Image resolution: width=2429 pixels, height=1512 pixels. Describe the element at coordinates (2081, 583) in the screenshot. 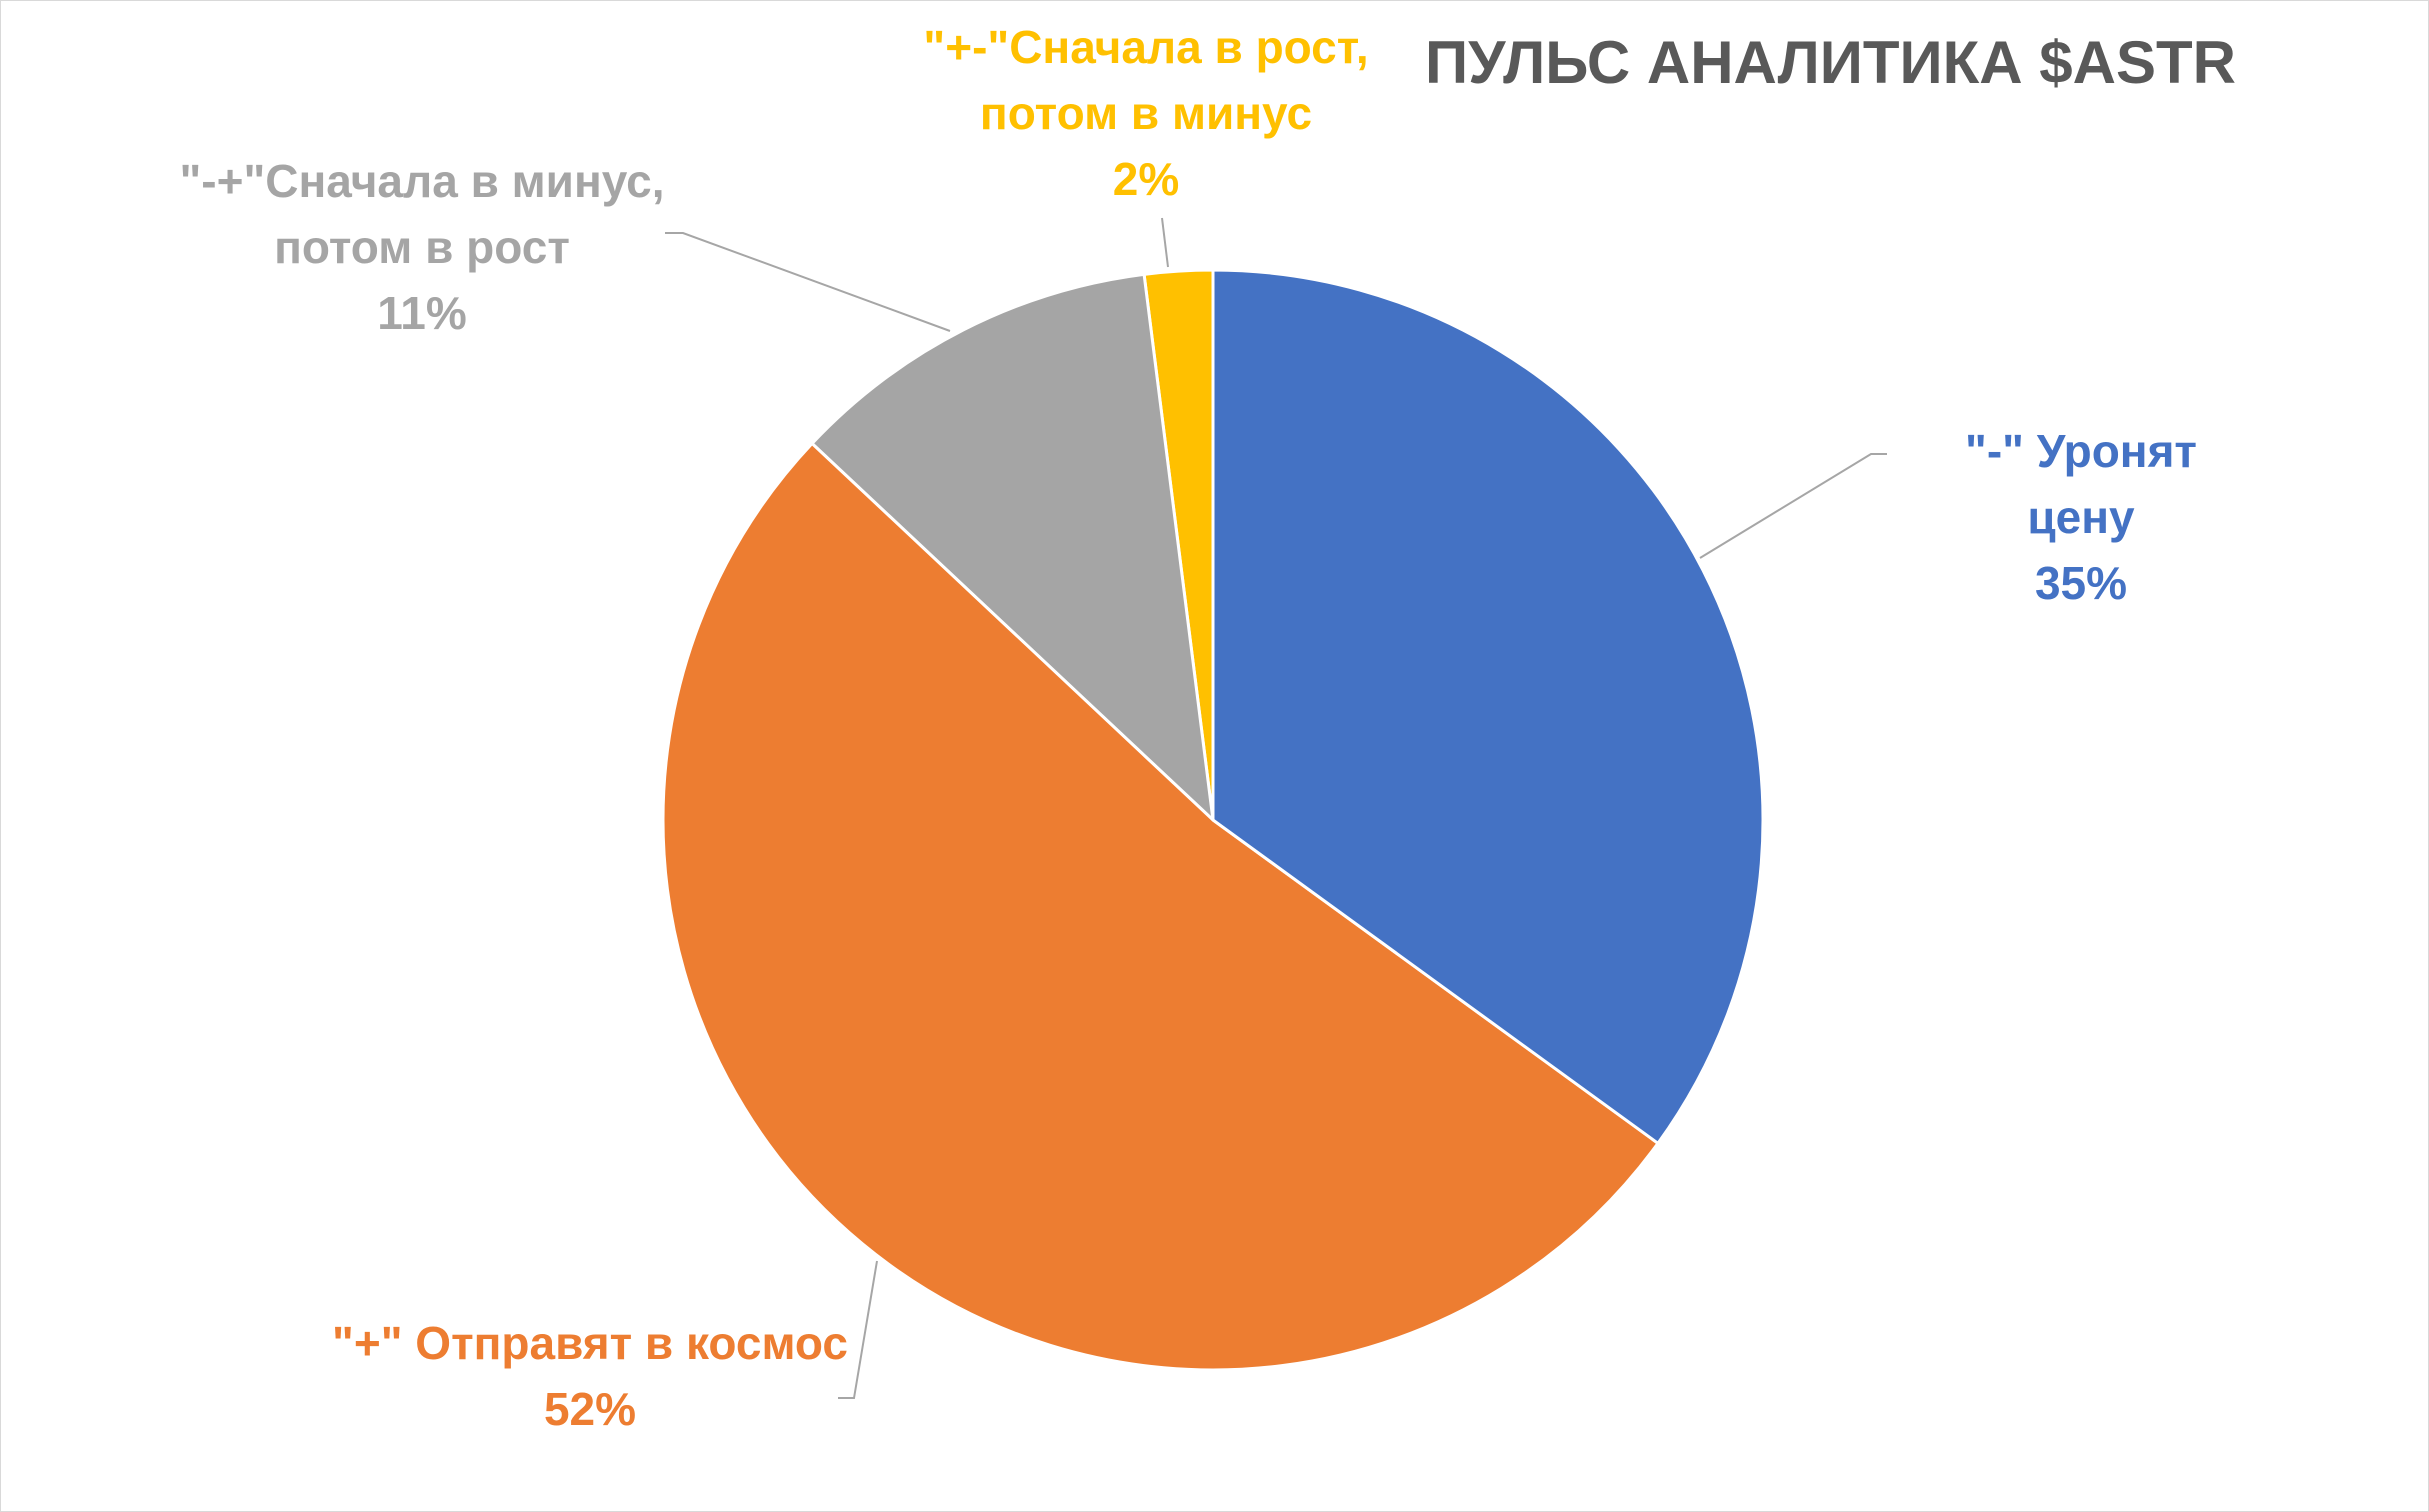

I see `slice-value-label: 35%` at that location.